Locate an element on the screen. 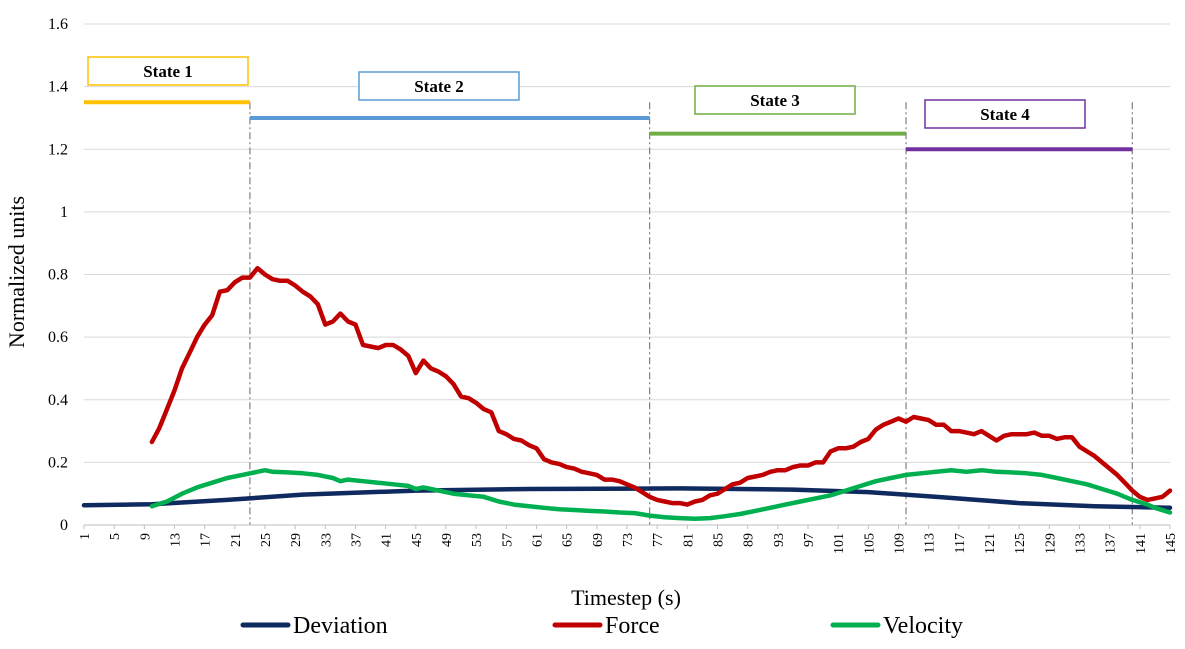 The width and height of the screenshot is (1185, 649). x-tick-label: 49 is located at coordinates (447, 540).